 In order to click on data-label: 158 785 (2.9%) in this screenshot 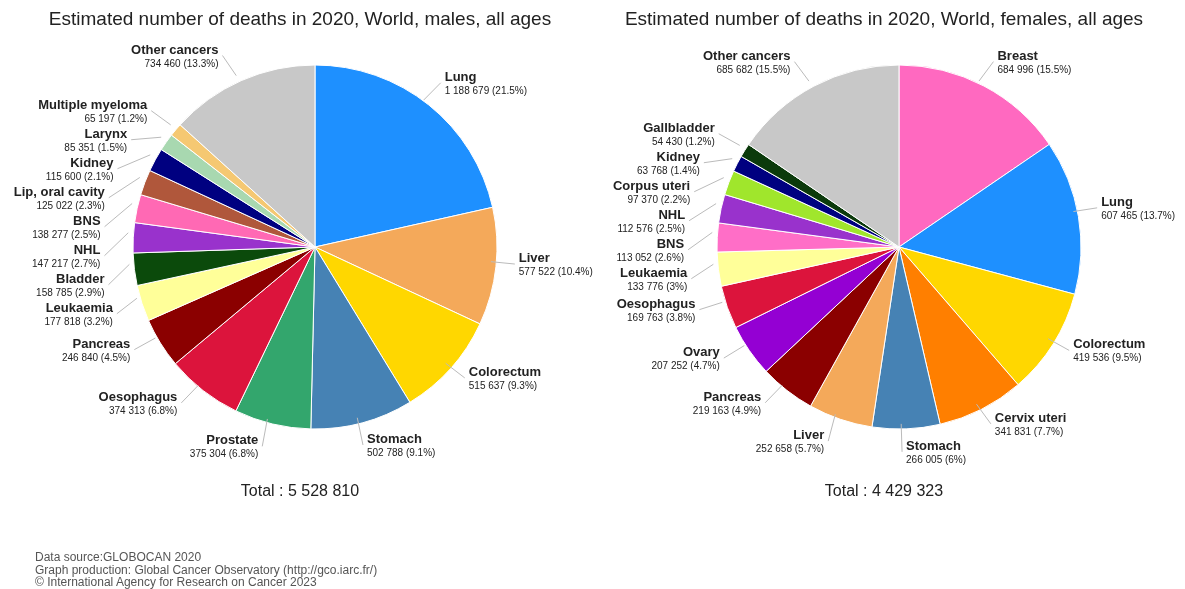, I will do `click(70, 292)`.